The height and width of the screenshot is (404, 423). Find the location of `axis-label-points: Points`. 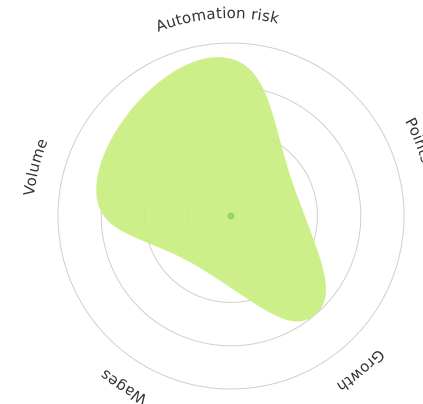

axis-label-points: Points is located at coordinates (412, 140).